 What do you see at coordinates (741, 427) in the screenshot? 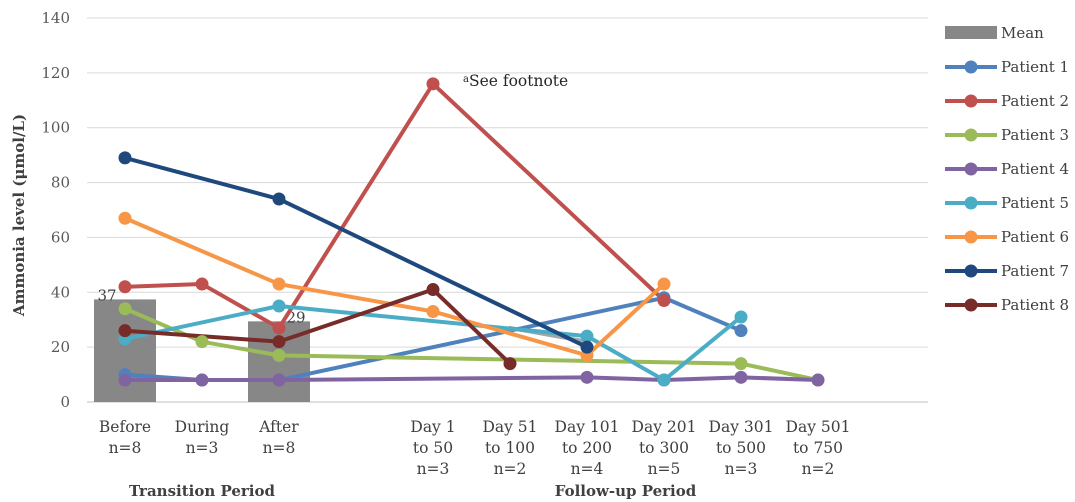
I see `x-tick-label: Day 301` at bounding box center [741, 427].